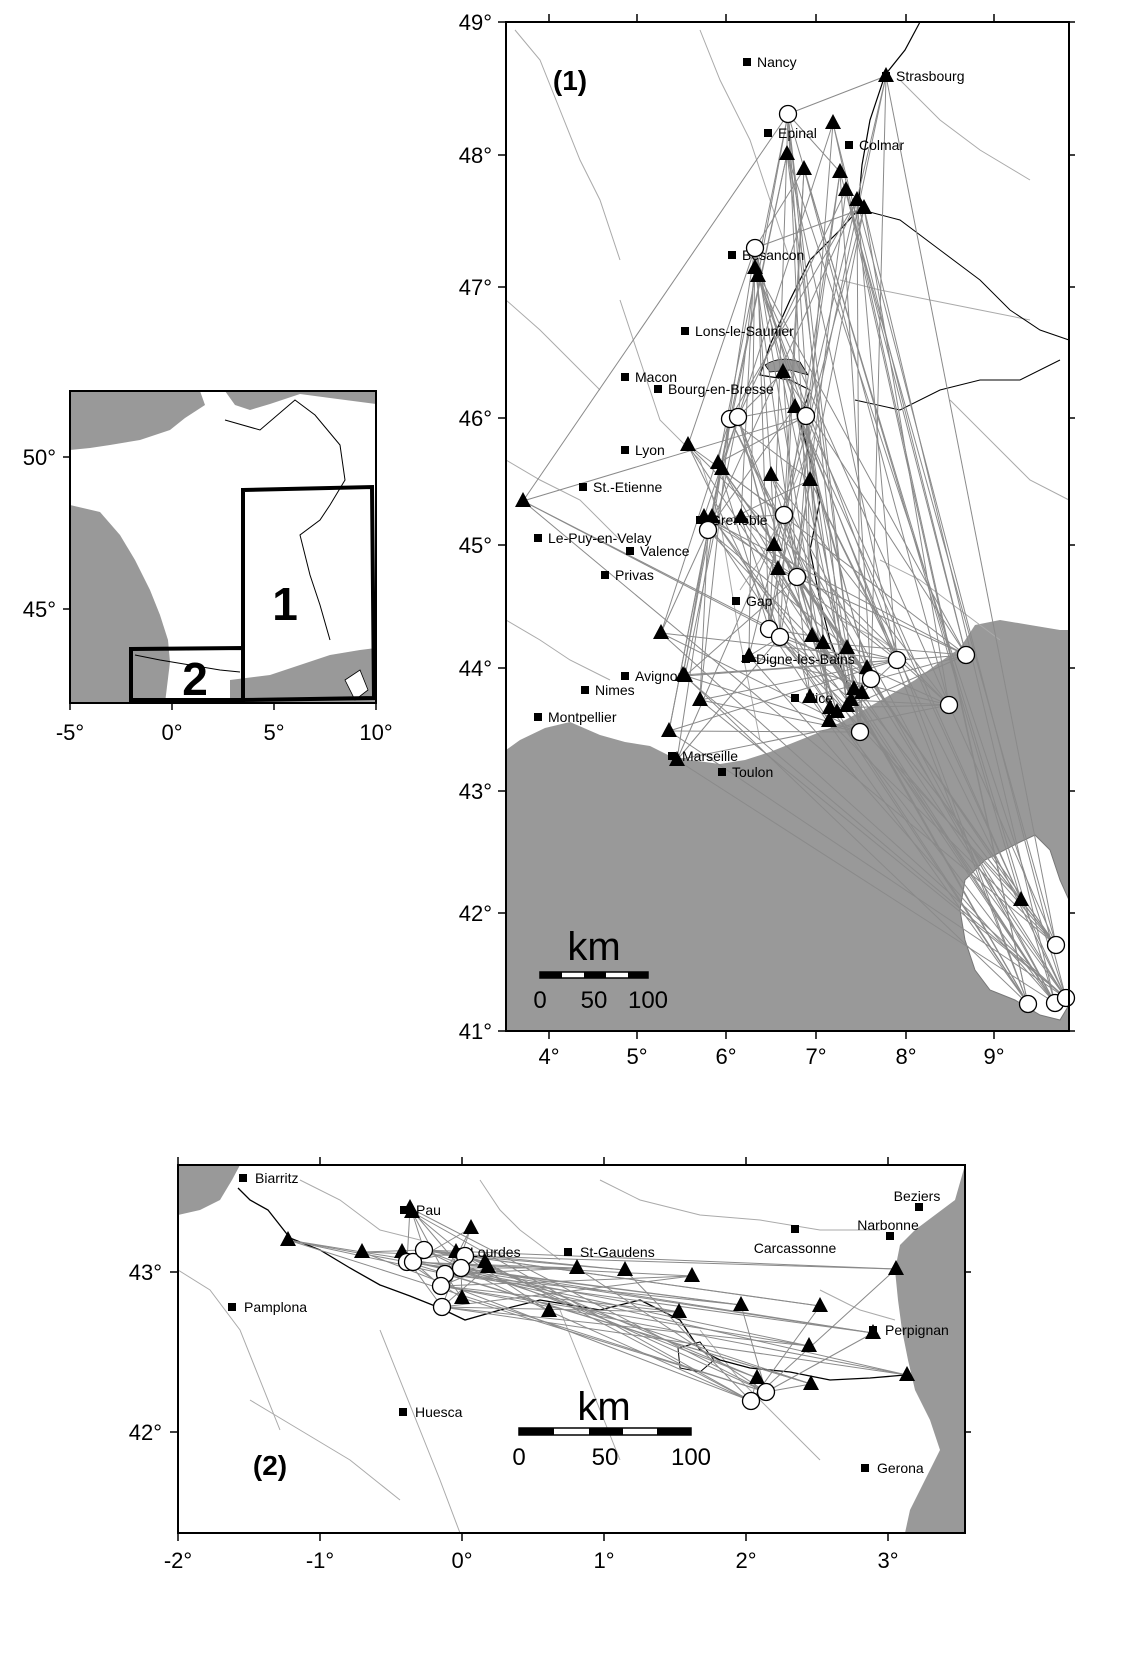 The height and width of the screenshot is (1661, 1136). What do you see at coordinates (171, 732) in the screenshot?
I see `overview-lon-tick: 0°` at bounding box center [171, 732].